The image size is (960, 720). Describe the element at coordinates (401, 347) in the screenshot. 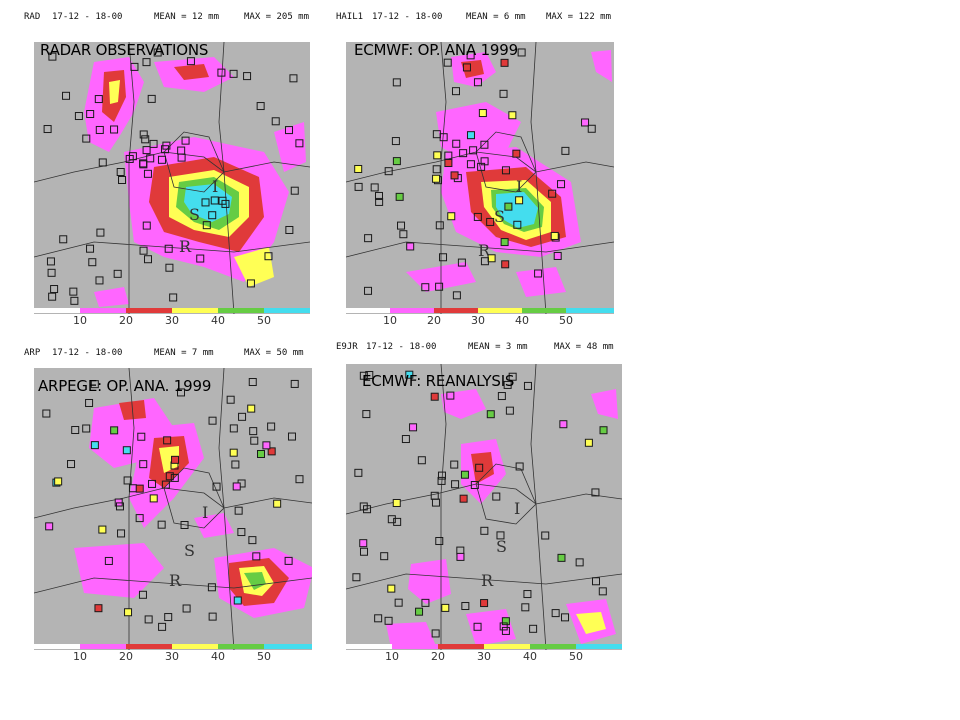

I see `header-period: 17-12 - 18-00` at that location.